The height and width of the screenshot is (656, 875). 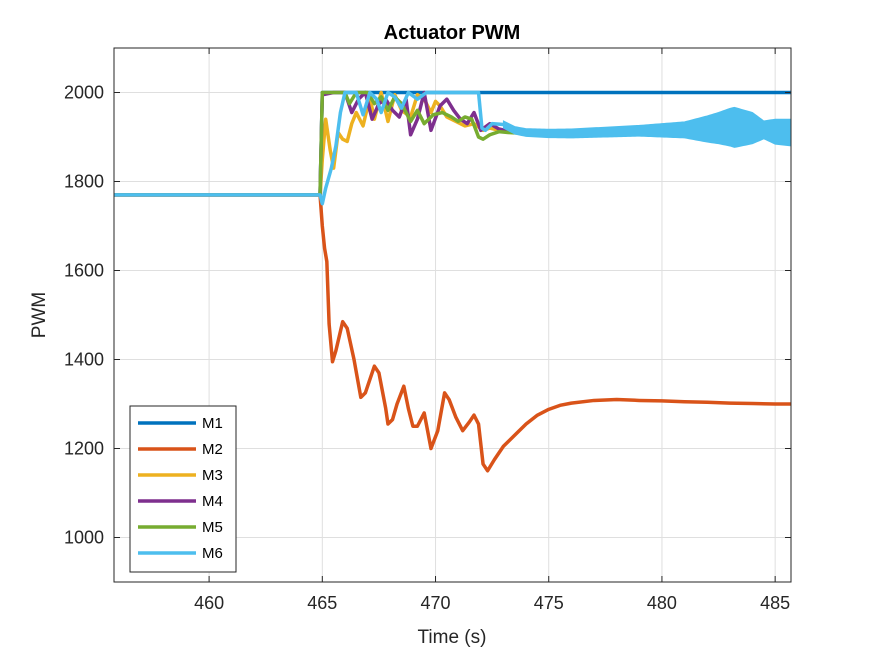 I want to click on legend-label: M6, so click(x=212, y=553).